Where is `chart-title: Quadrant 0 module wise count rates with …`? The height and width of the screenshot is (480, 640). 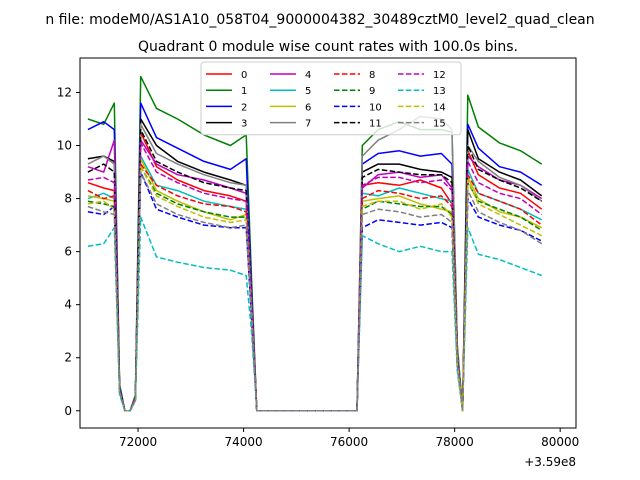 chart-title: Quadrant 0 module wise count rates with … is located at coordinates (328, 47).